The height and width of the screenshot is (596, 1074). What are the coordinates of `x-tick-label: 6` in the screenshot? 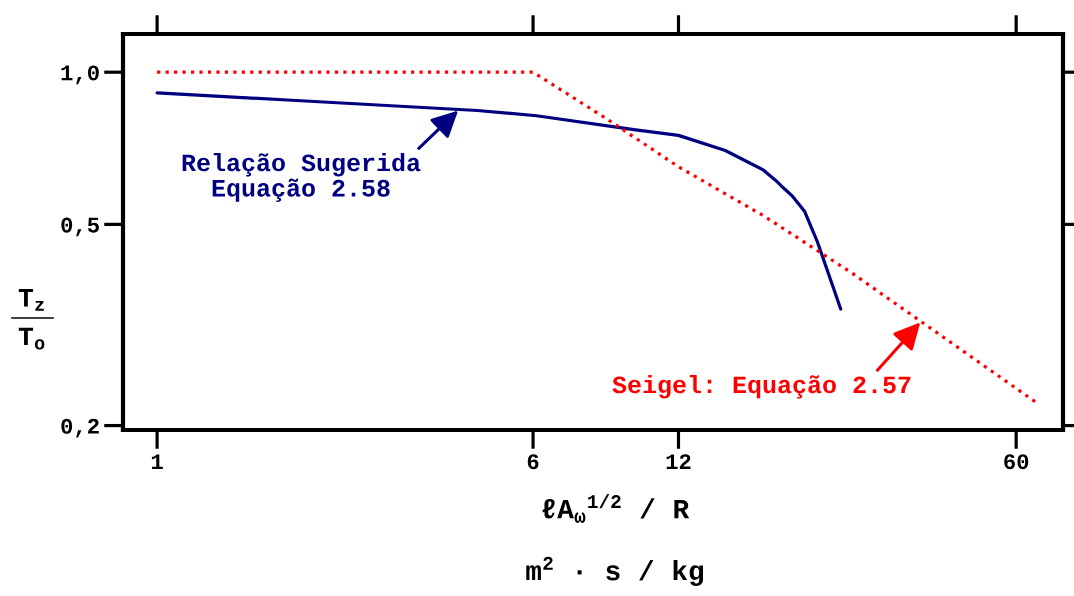 It's located at (533, 462).